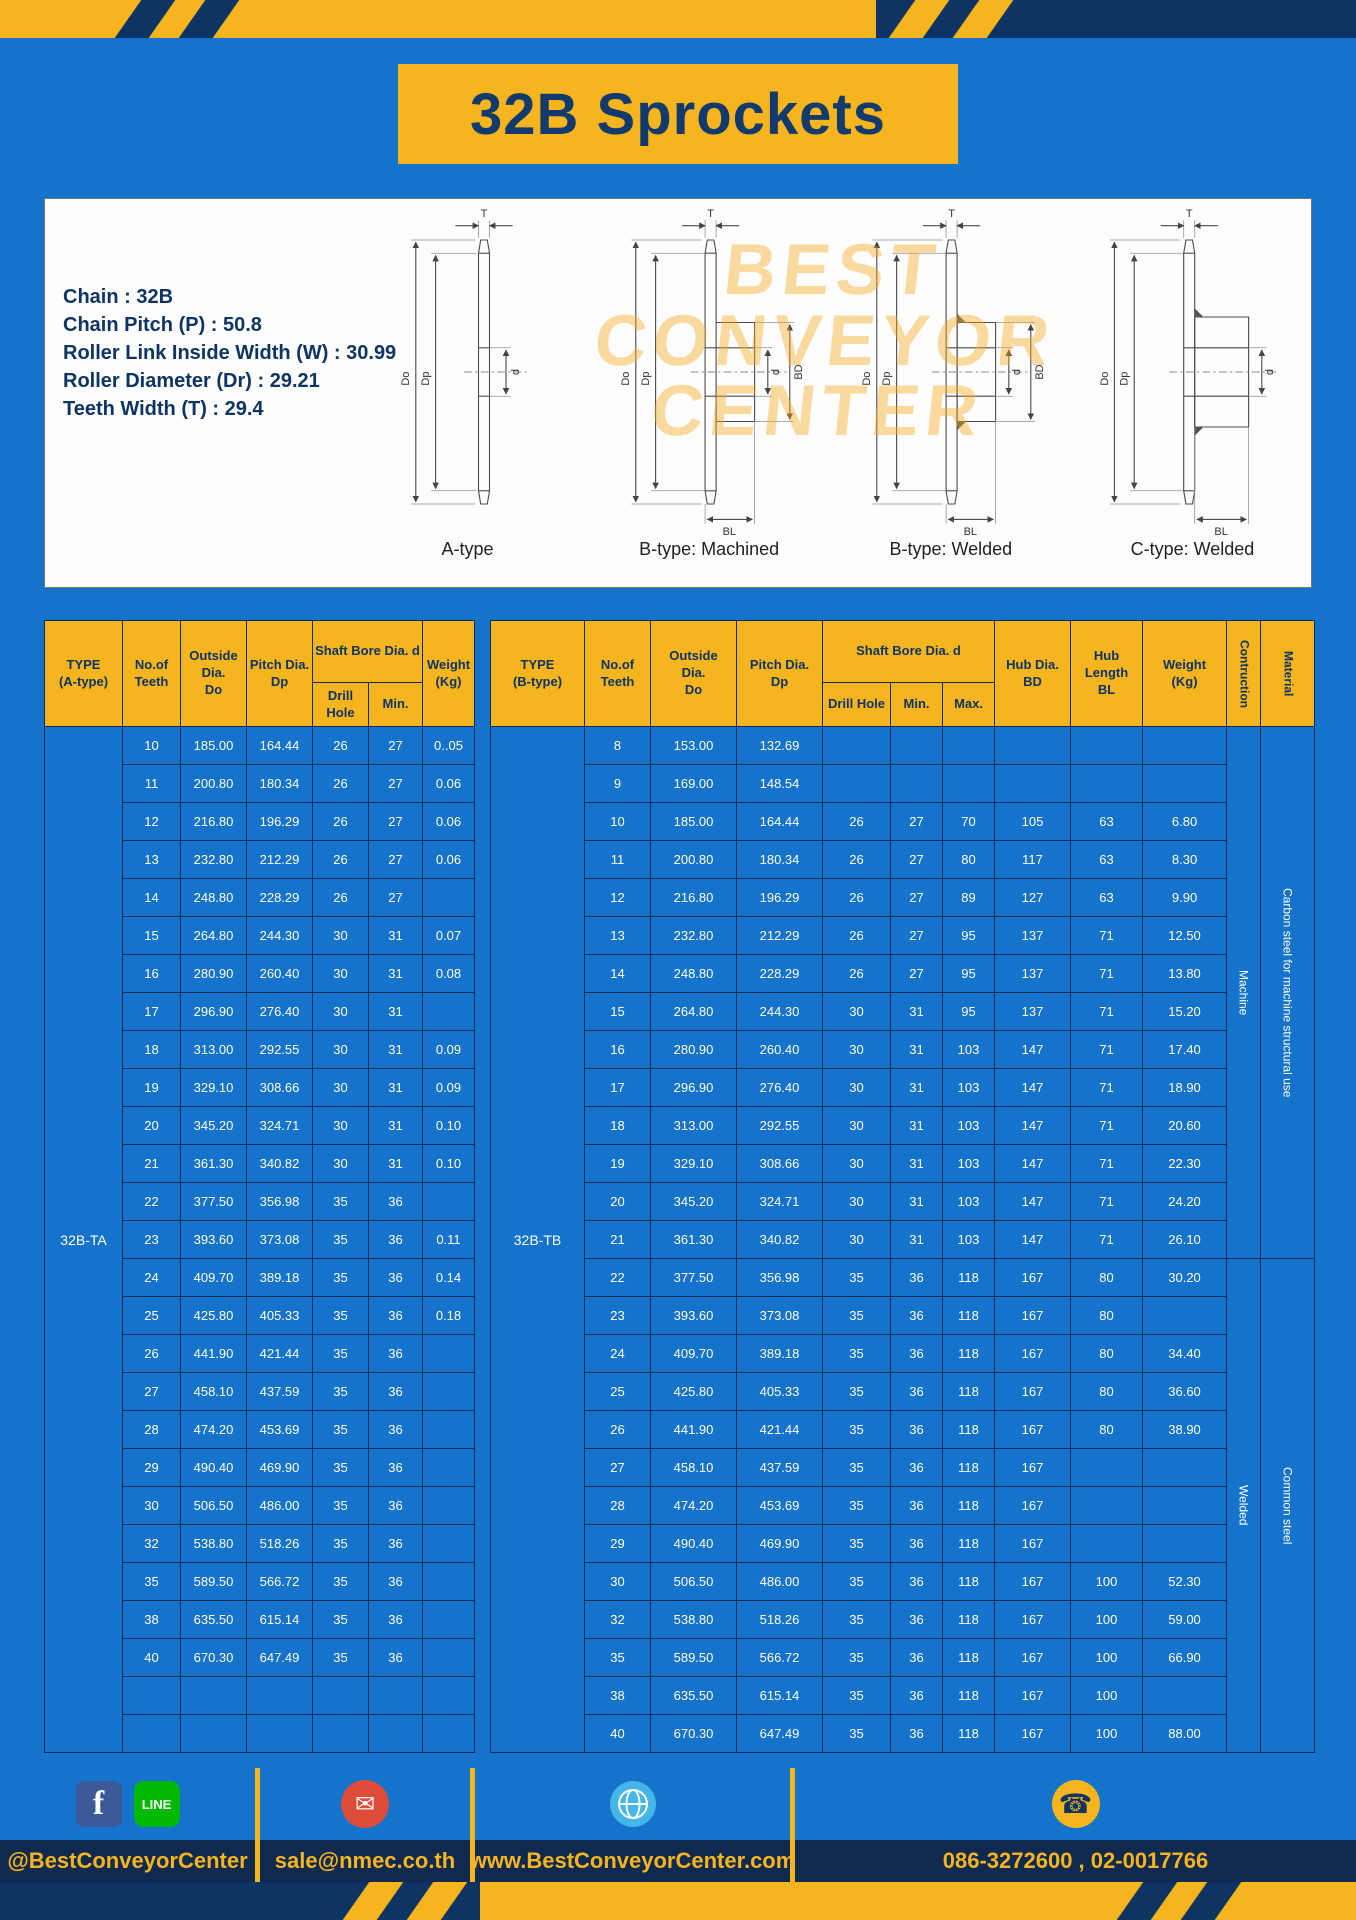 Image resolution: width=1356 pixels, height=1920 pixels. I want to click on table-row: 32 538.80 518.26 35 36 118 167 100 59.00, so click(903, 1619).